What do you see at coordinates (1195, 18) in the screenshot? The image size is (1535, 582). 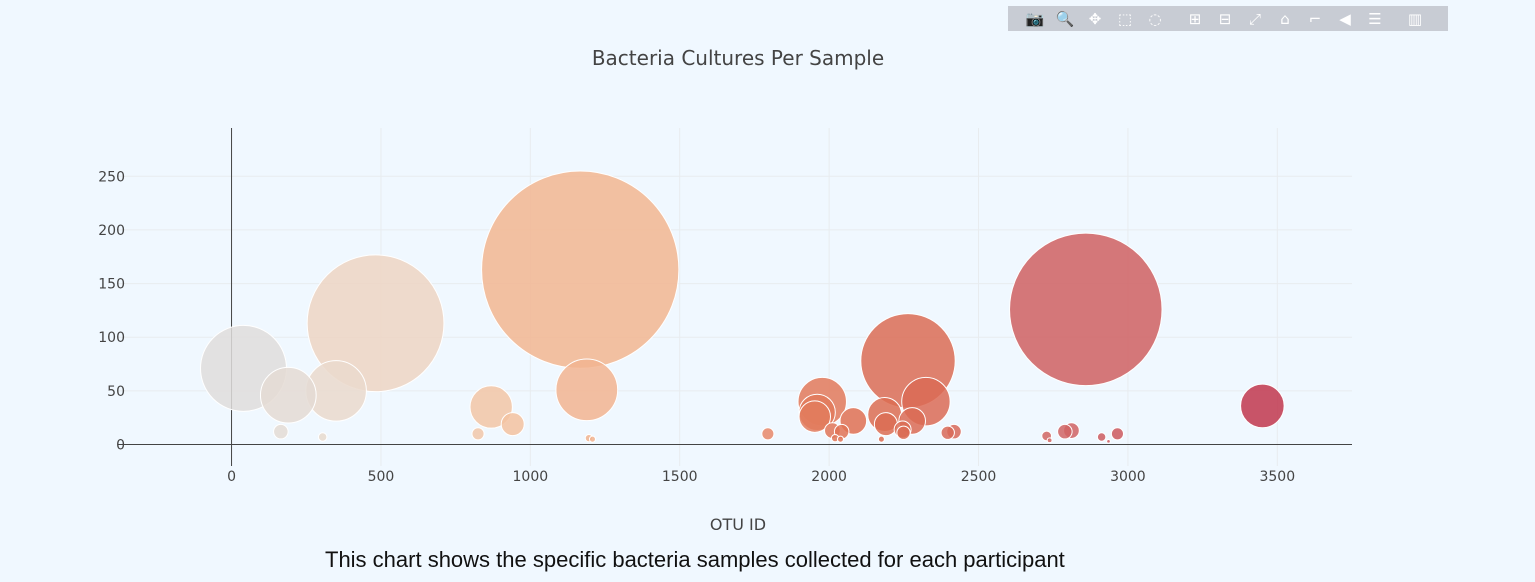 I see `zoom-in-icon: ⊞` at bounding box center [1195, 18].